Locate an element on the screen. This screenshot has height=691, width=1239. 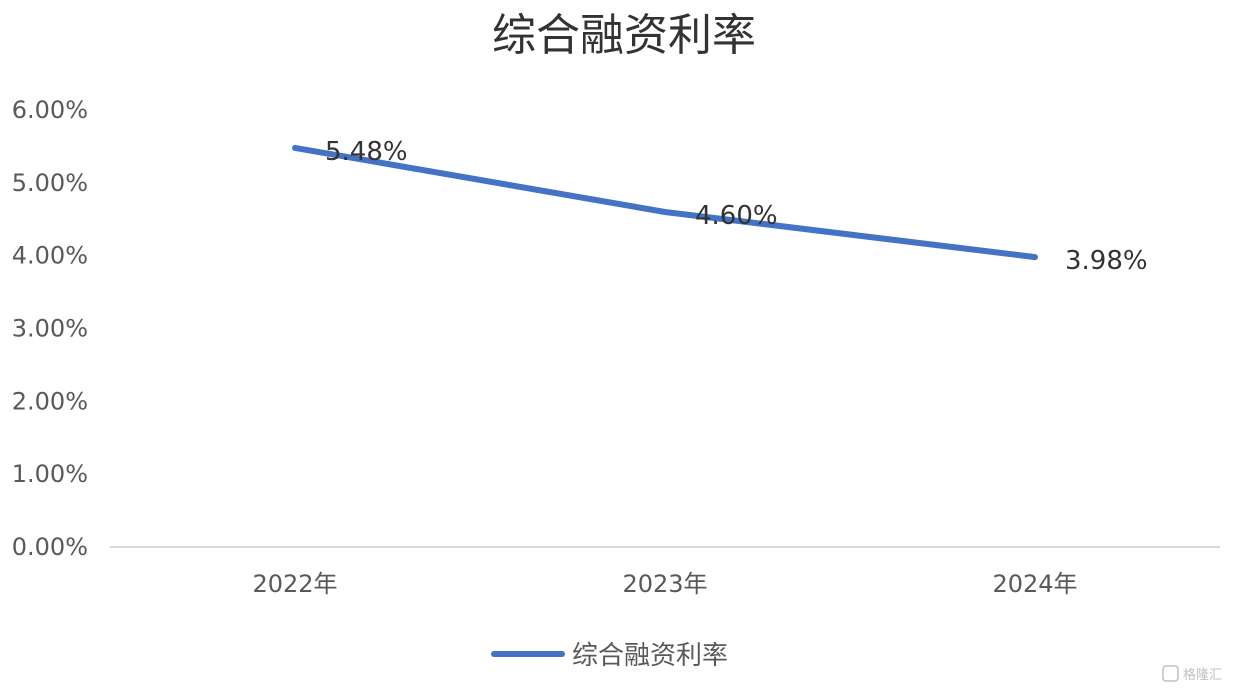
y-tick-label: 2.00% is located at coordinates (50, 401).